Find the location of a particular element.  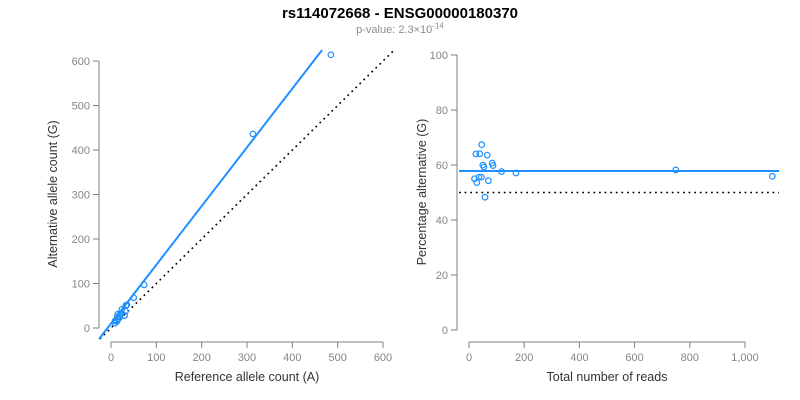

x-tick-label: 100 is located at coordinates (156, 358).